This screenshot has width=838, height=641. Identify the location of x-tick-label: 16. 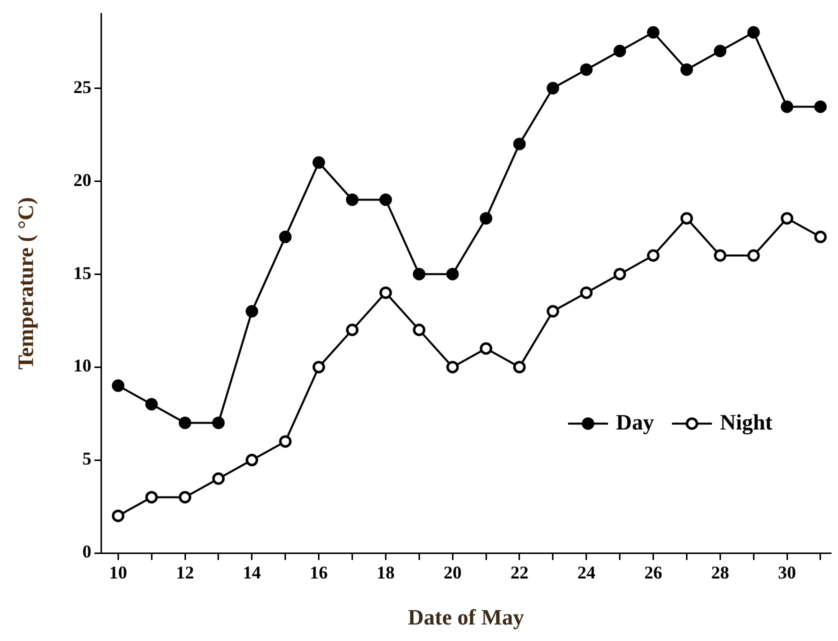
(319, 572).